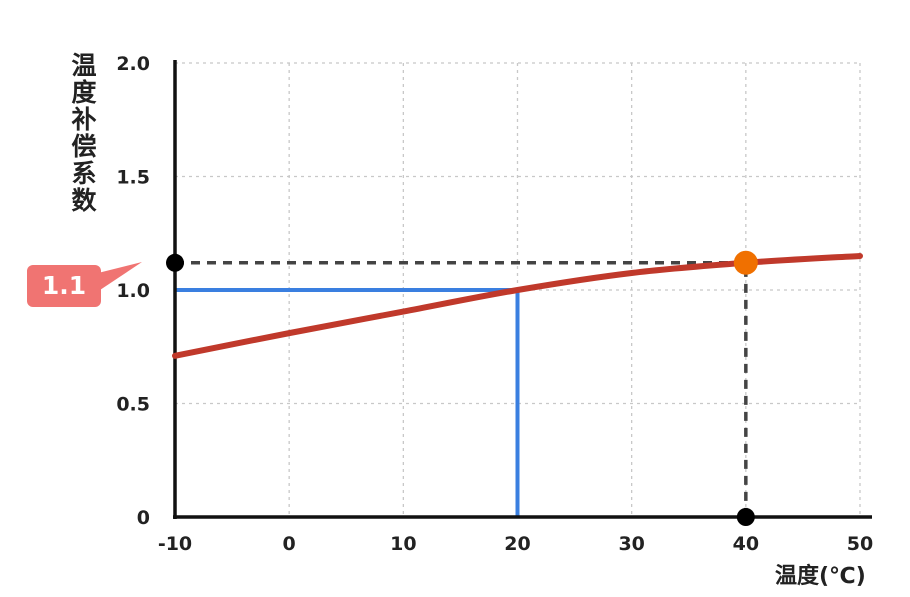 The height and width of the screenshot is (597, 910). What do you see at coordinates (631, 544) in the screenshot?
I see `x-tick-label: 30` at bounding box center [631, 544].